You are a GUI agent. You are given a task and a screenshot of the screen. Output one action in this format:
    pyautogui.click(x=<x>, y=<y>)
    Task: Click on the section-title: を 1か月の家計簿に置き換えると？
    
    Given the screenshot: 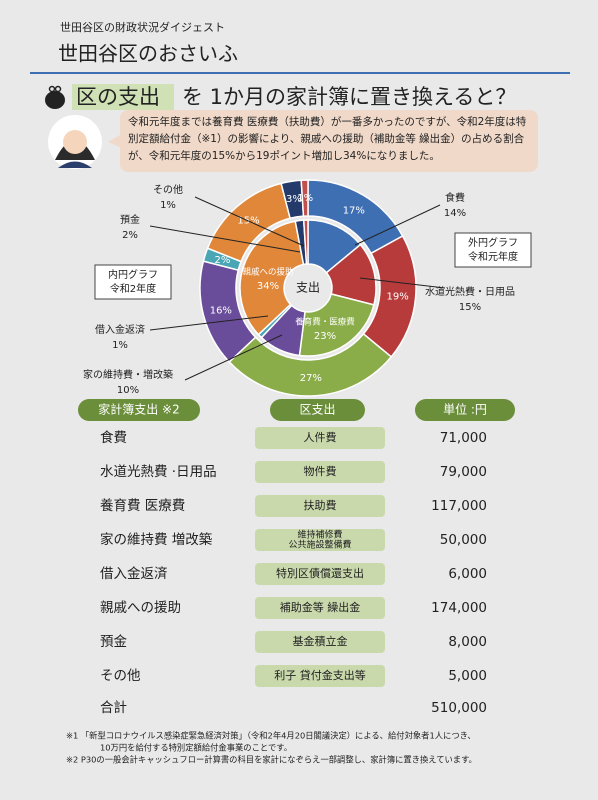 What is the action you would take?
    pyautogui.click(x=349, y=97)
    